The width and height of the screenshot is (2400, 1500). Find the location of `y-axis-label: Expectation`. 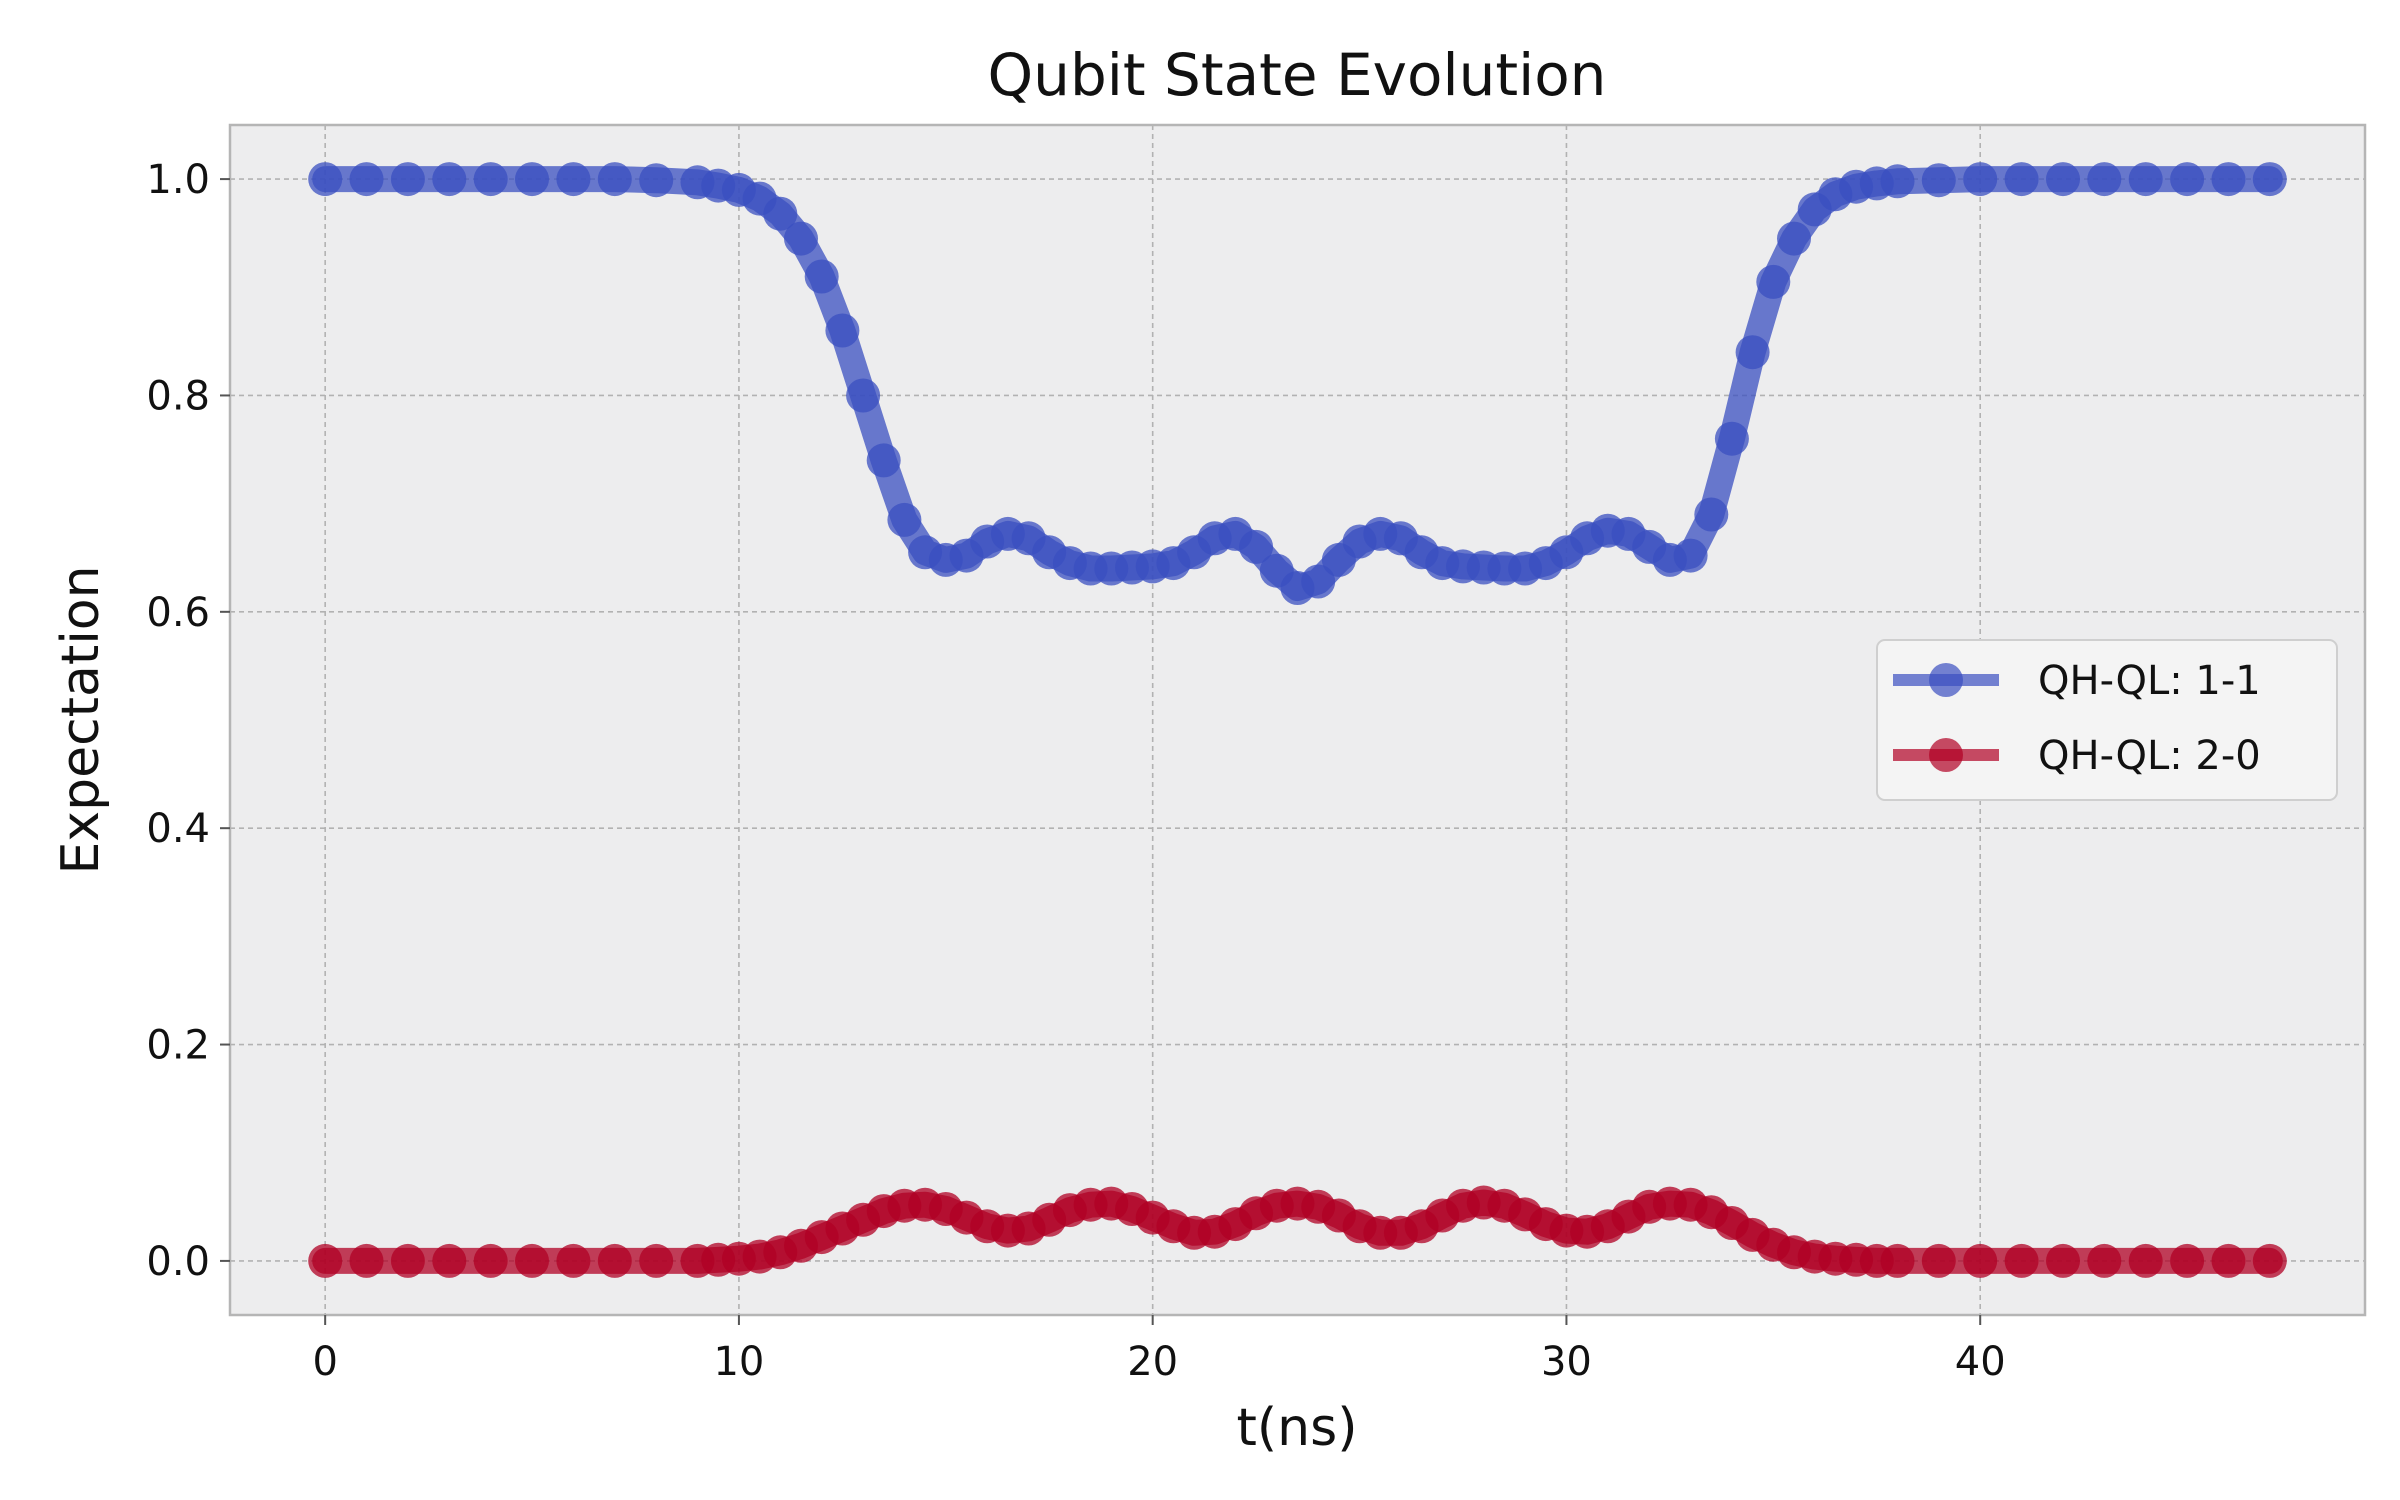

y-axis-label: Expectation is located at coordinates (81, 719).